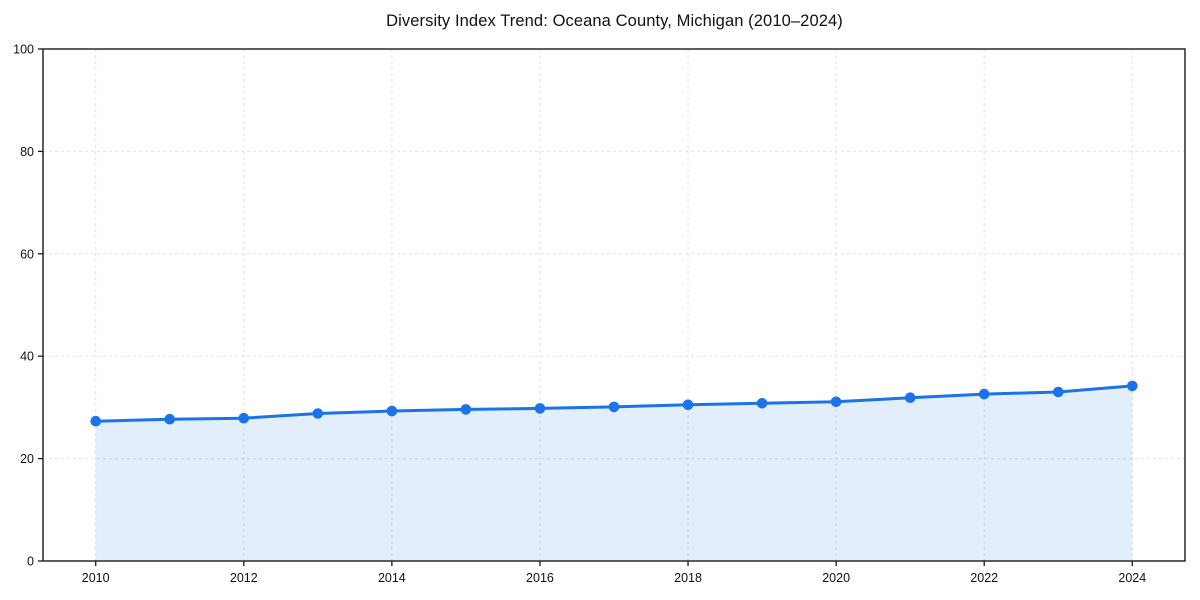  I want to click on data-point-2017, so click(614, 407).